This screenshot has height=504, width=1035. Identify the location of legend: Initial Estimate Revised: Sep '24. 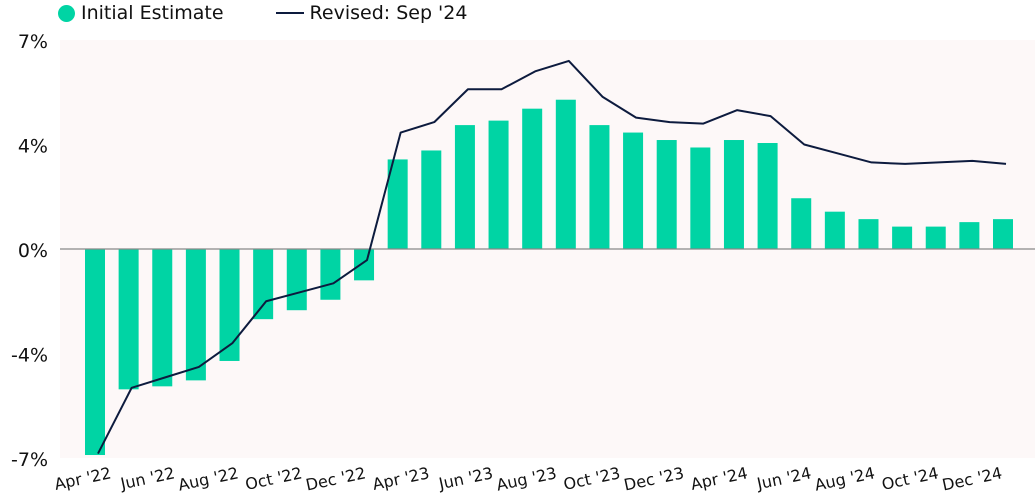
(262, 13).